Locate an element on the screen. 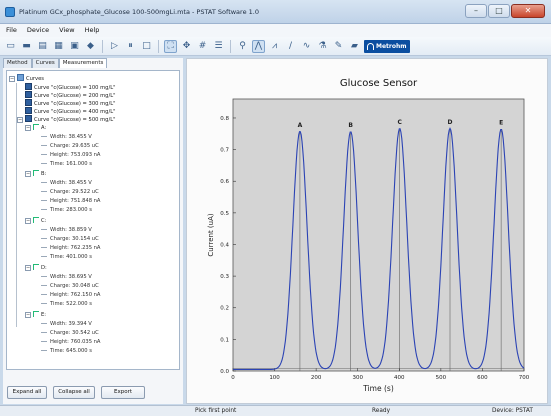 The image size is (551, 416). chart-title: Glucose Sensor is located at coordinates (379, 83).